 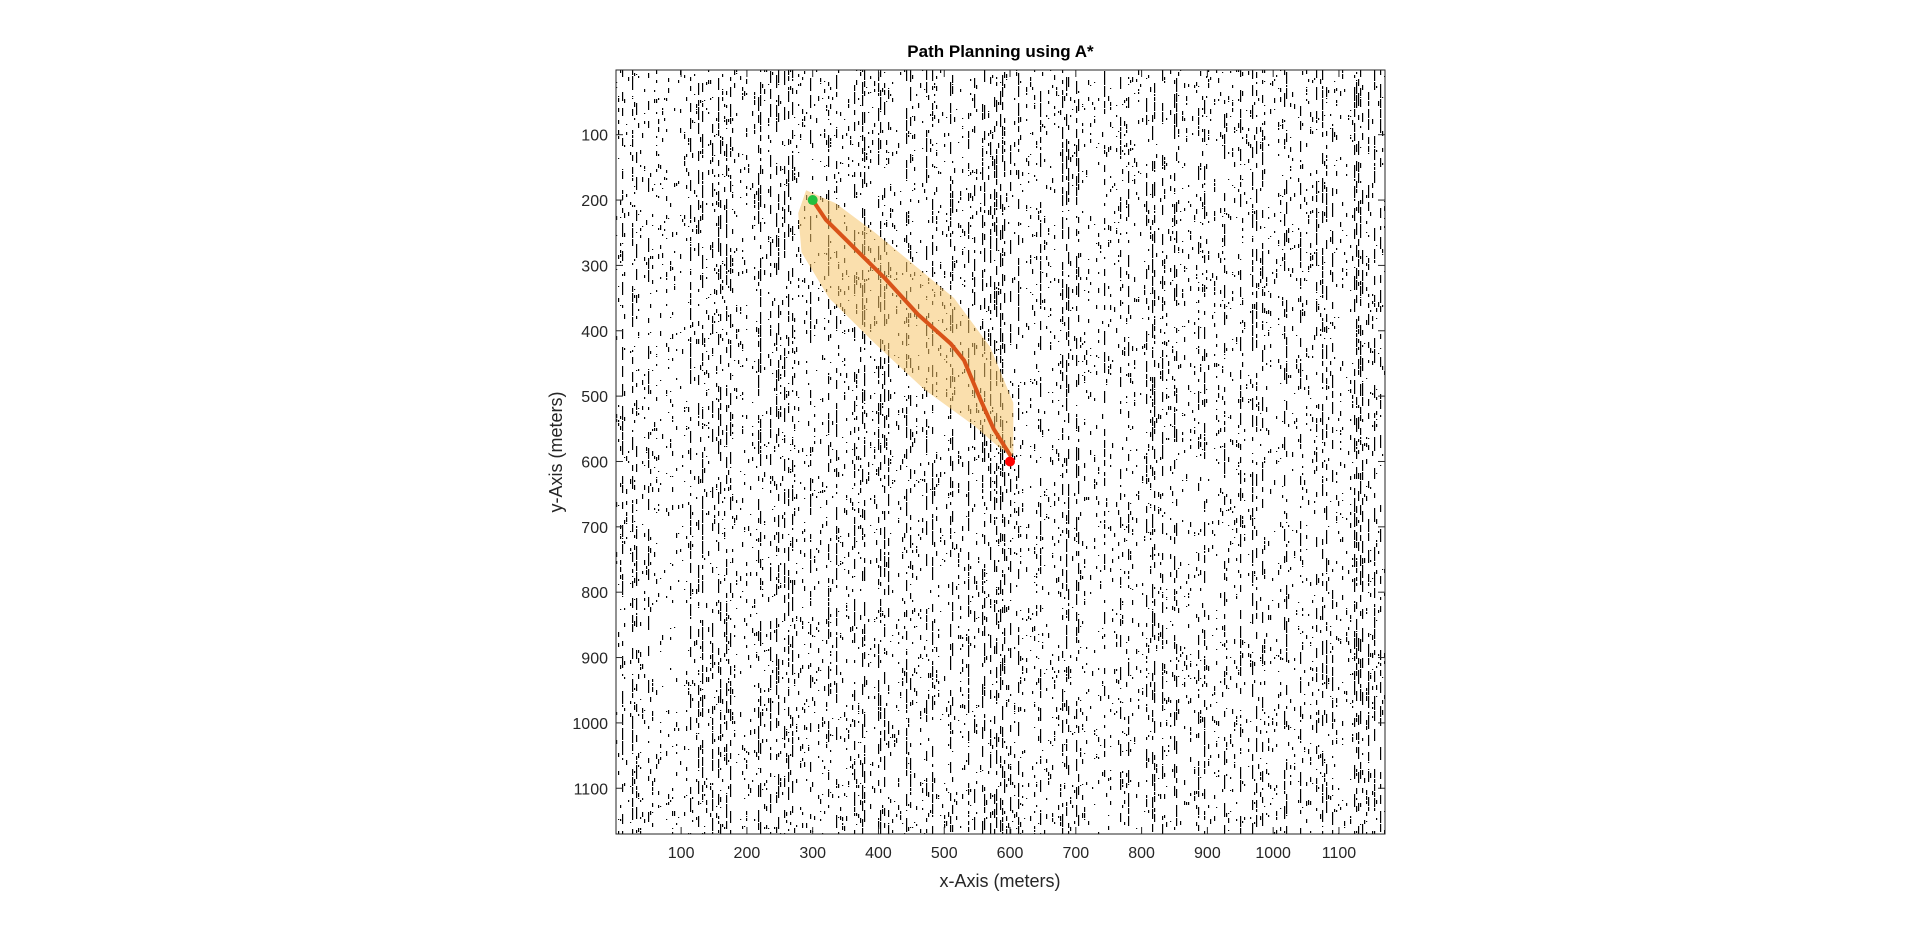 I want to click on path-line, so click(x=911, y=327).